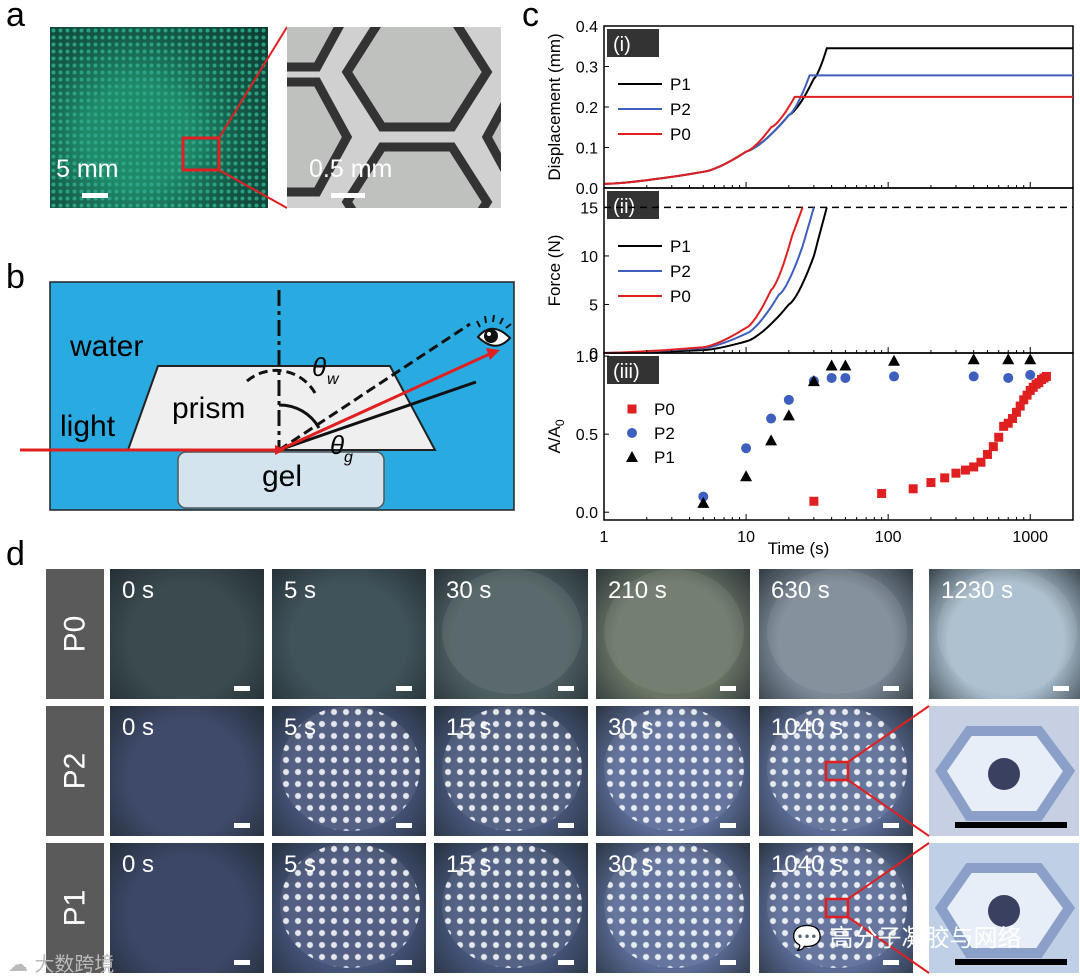 The image size is (1080, 980). I want to click on panel-letter-d: d, so click(15, 554).